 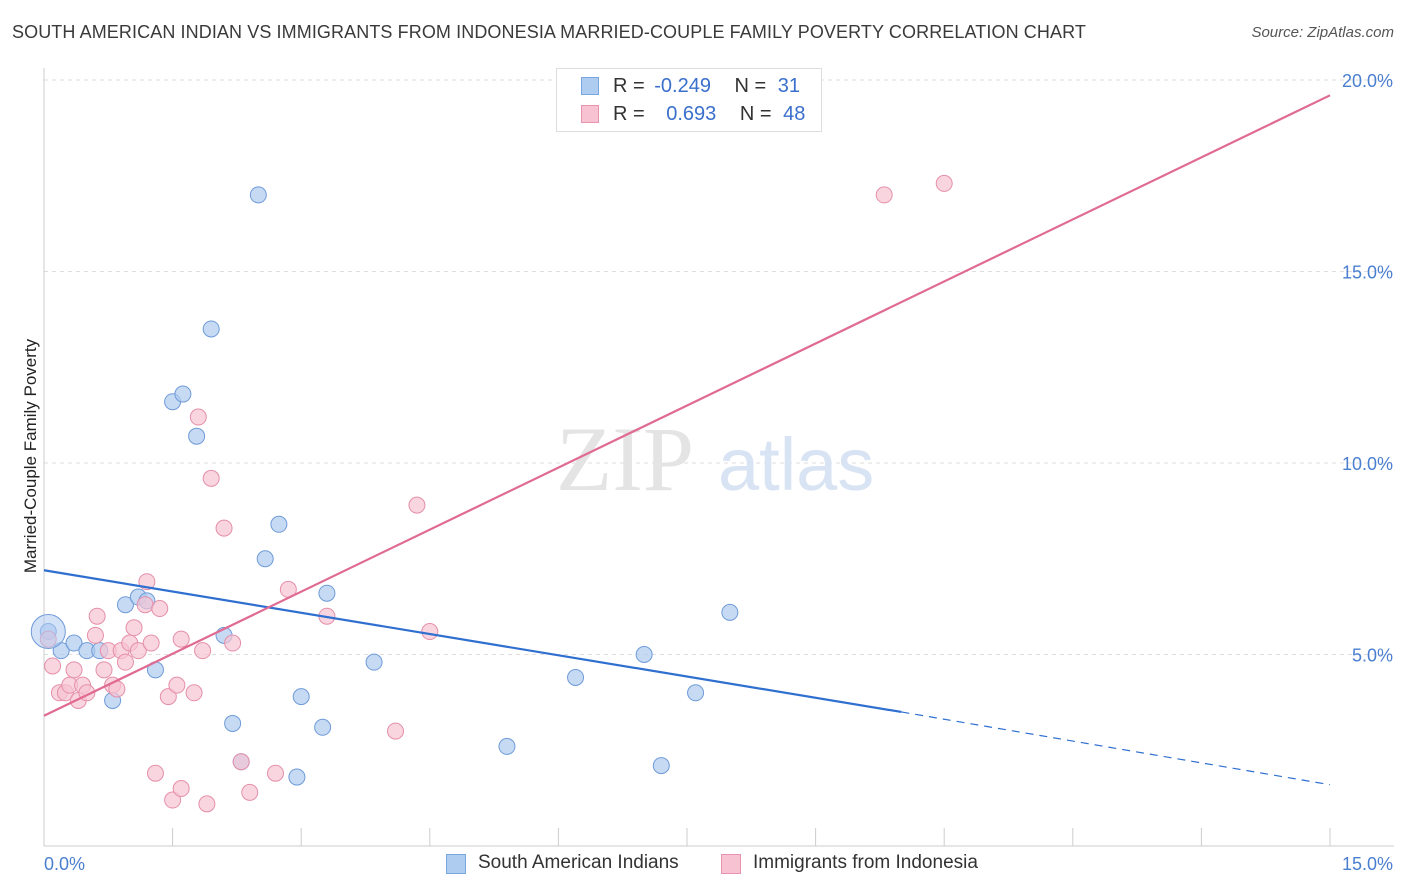 I want to click on watermark-zip: ZIP, so click(x=625, y=459).